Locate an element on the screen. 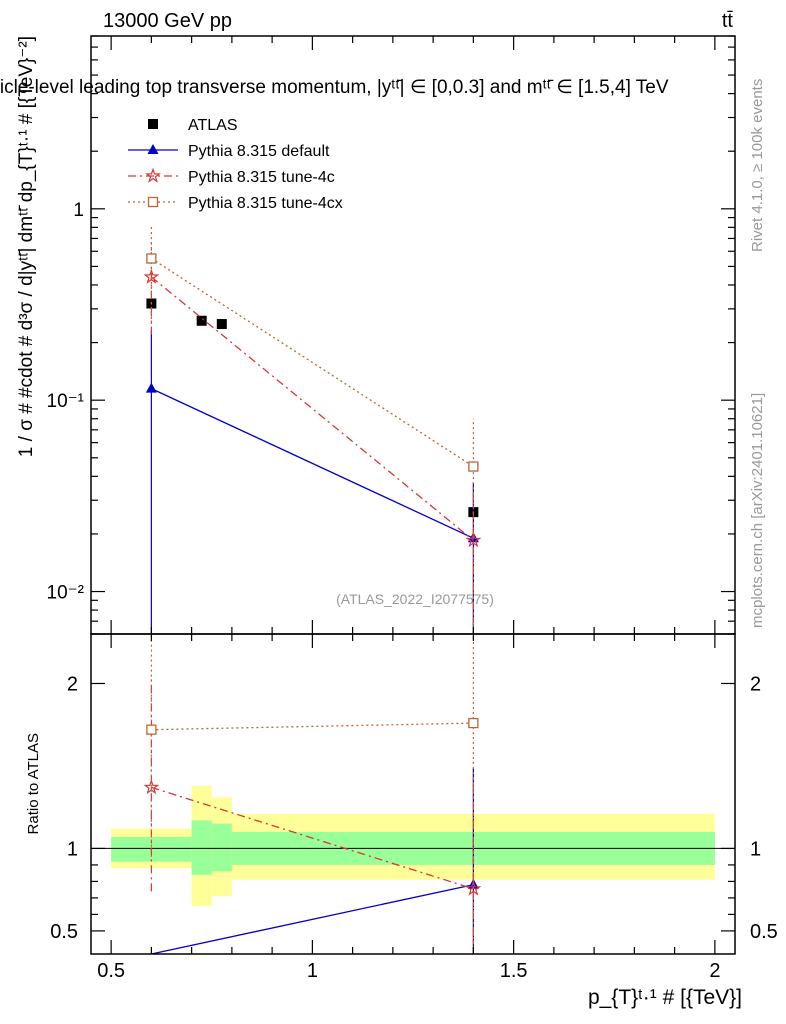  x-axis-title: p_{T}ᵗ·¹ # [{TeV}] is located at coordinates (665, 997).